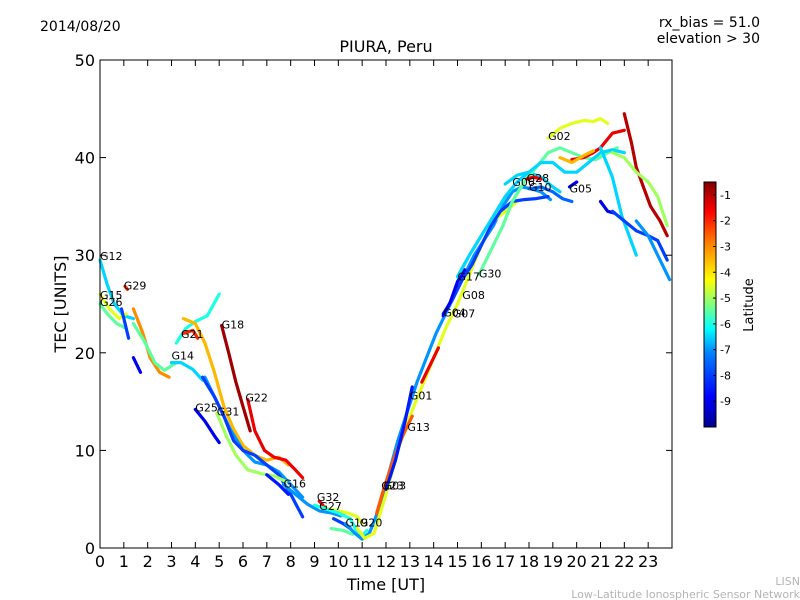 The height and width of the screenshot is (600, 800). I want to click on satellite-label-g02: G02, so click(559, 136).